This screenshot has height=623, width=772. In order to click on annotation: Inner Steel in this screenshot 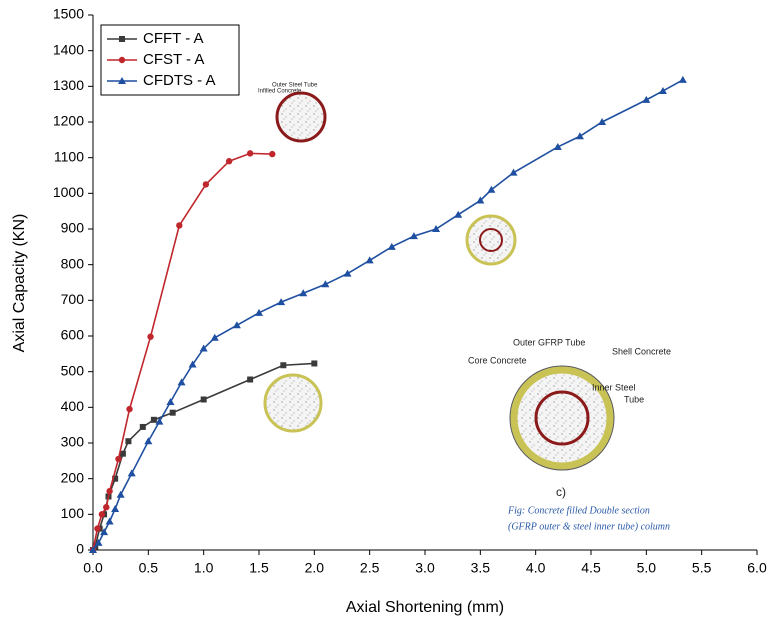, I will do `click(614, 387)`.